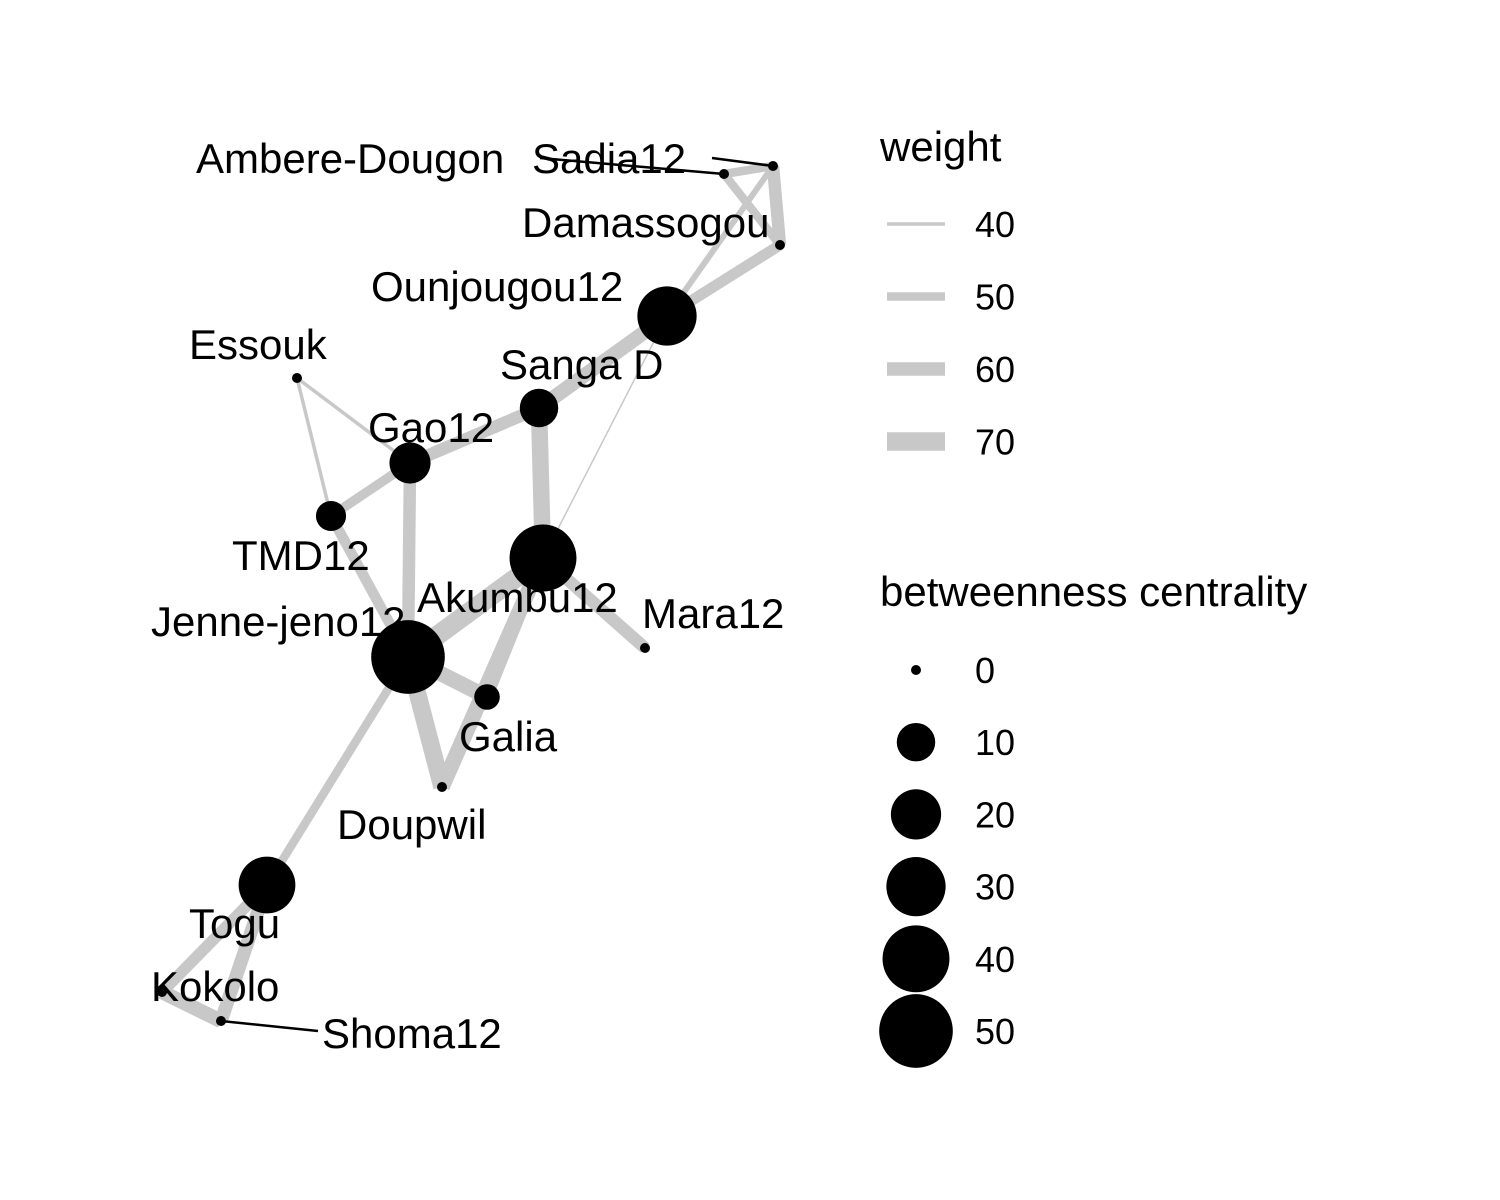 The height and width of the screenshot is (1200, 1500). Describe the element at coordinates (645, 222) in the screenshot. I see `node-label-damassogou: Damassogou` at that location.